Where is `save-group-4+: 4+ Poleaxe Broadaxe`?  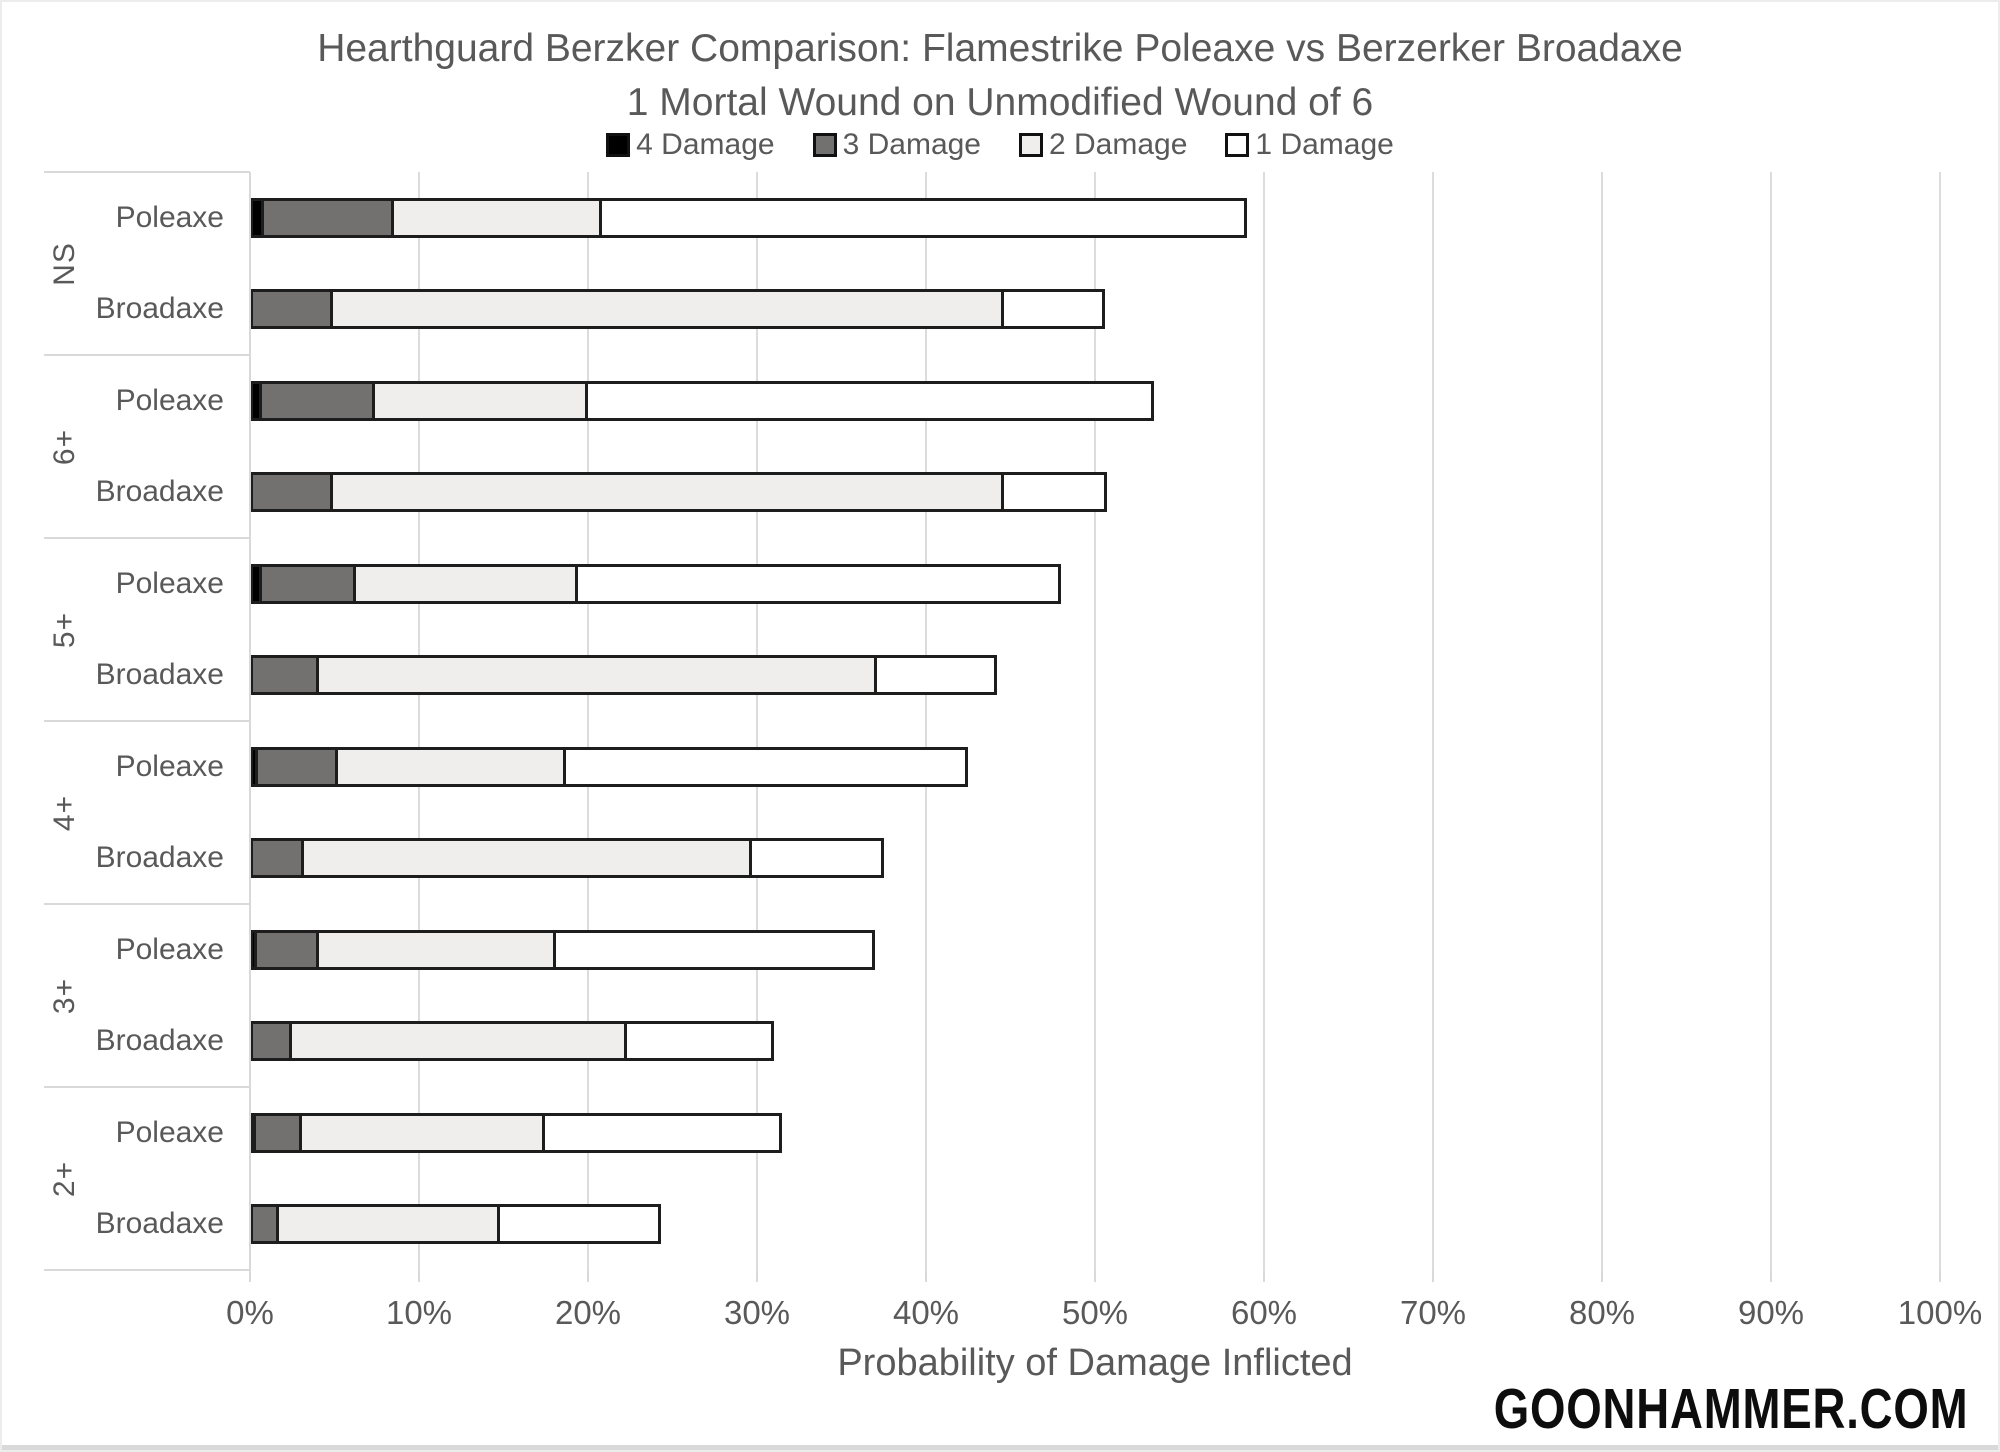
save-group-4+: 4+ Poleaxe Broadaxe is located at coordinates (992, 812).